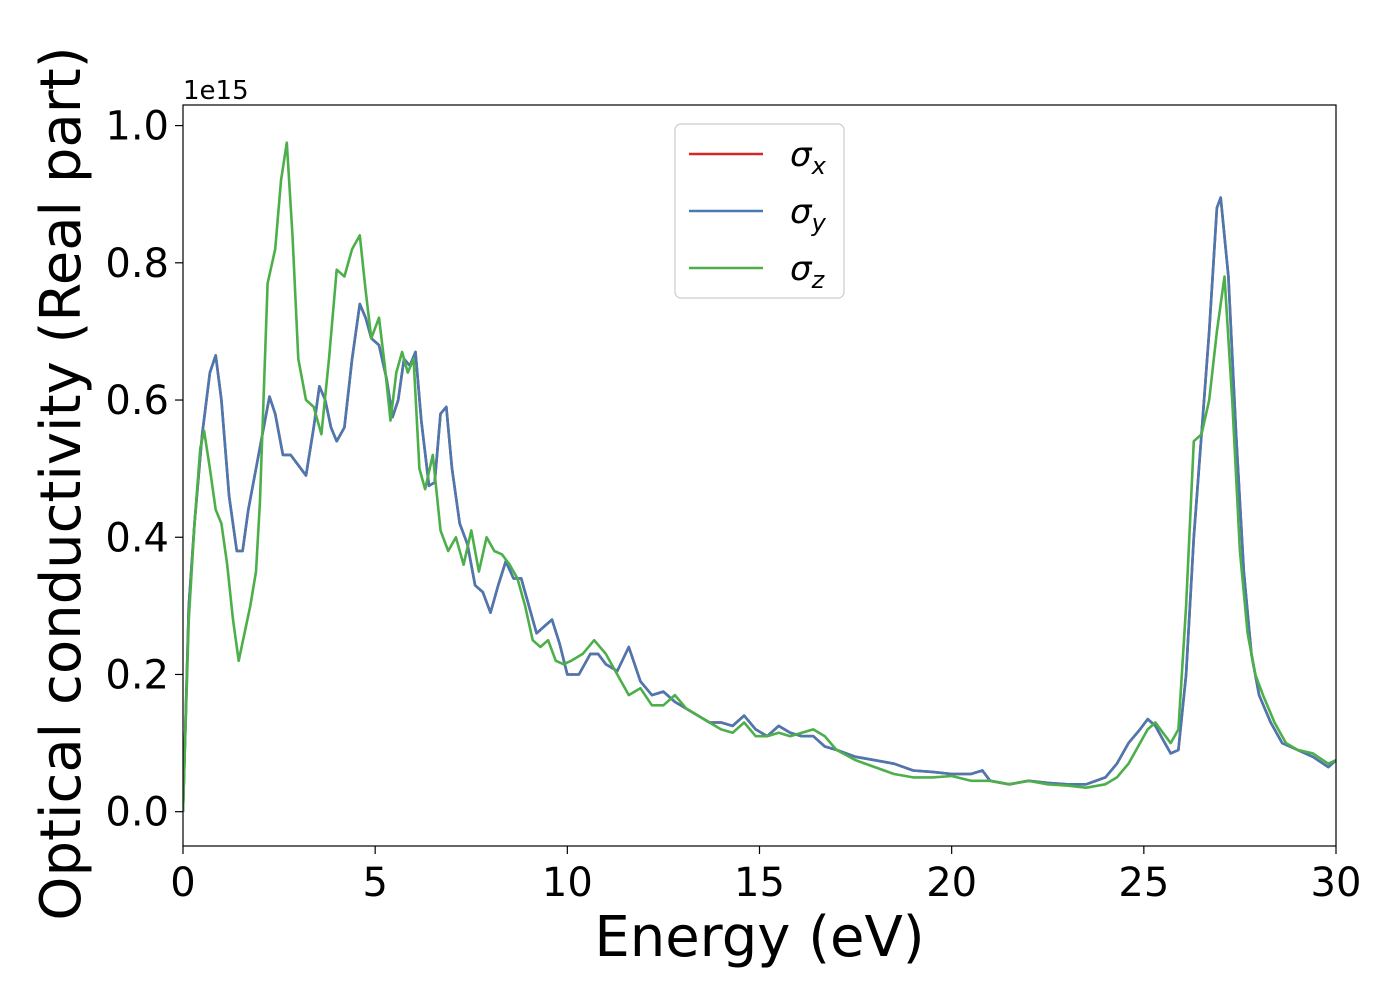 The image size is (1400, 1005). Describe the element at coordinates (819, 223) in the screenshot. I see `legend-label-subscript: y` at that location.